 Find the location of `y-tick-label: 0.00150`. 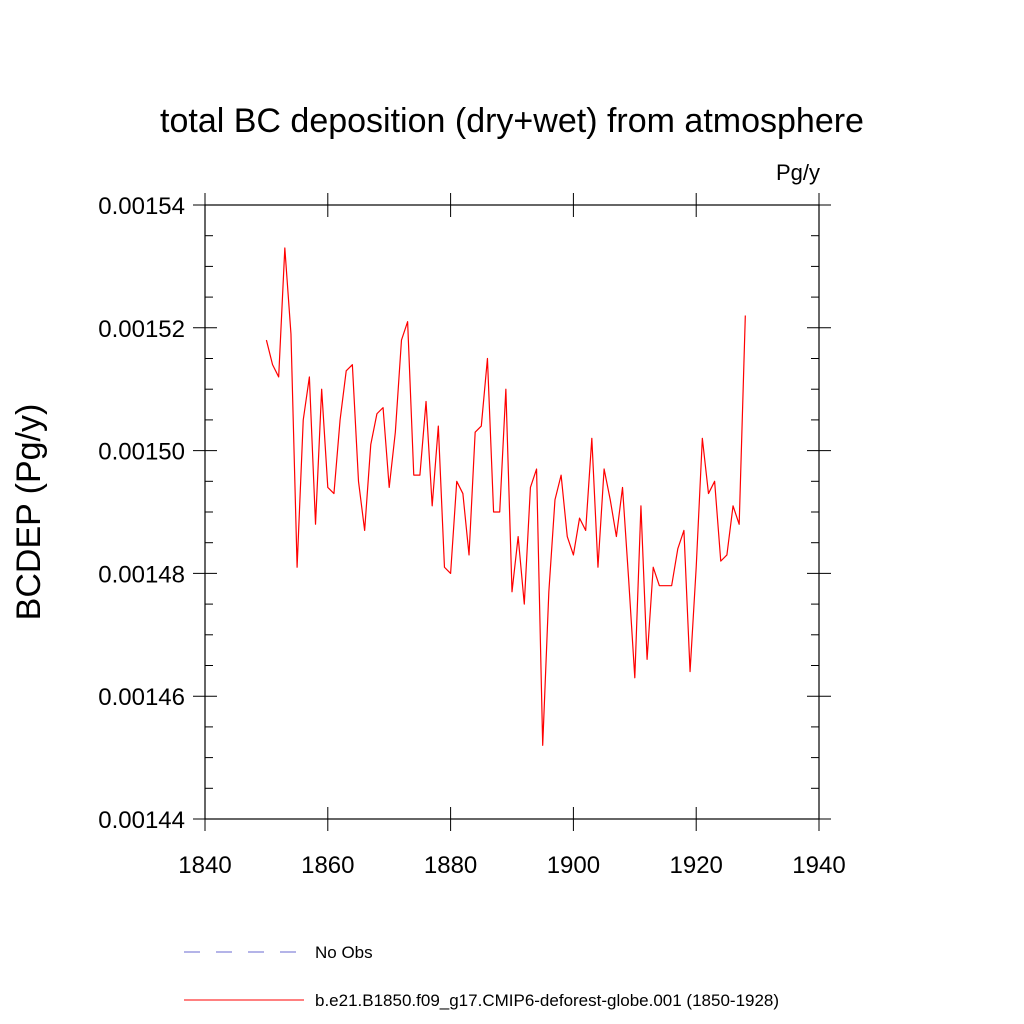

y-tick-label: 0.00150 is located at coordinates (141, 452).